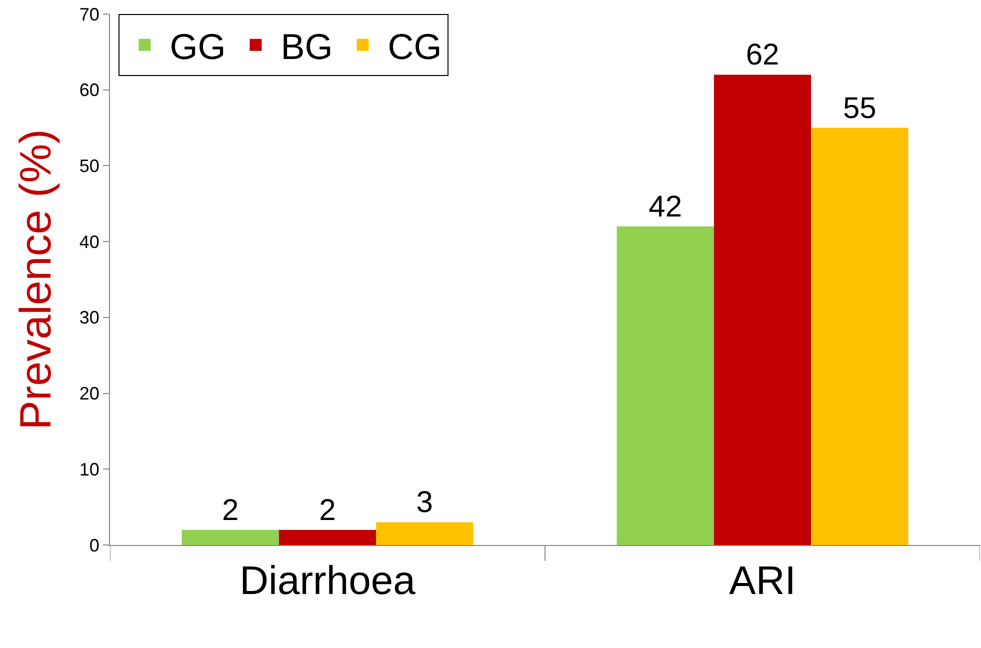  Describe the element at coordinates (89, 469) in the screenshot. I see `y-tick-label: 10` at that location.